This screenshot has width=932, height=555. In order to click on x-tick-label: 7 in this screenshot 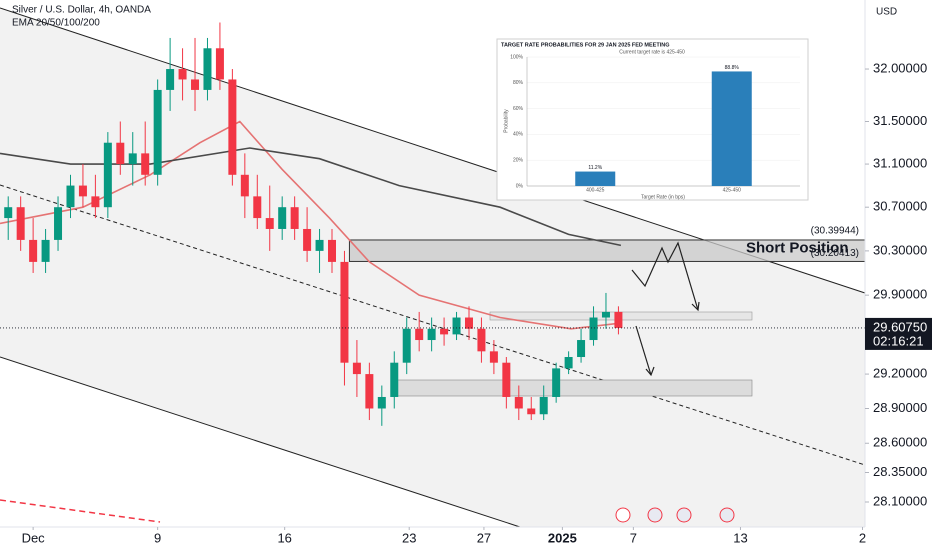, I will do `click(633, 537)`.